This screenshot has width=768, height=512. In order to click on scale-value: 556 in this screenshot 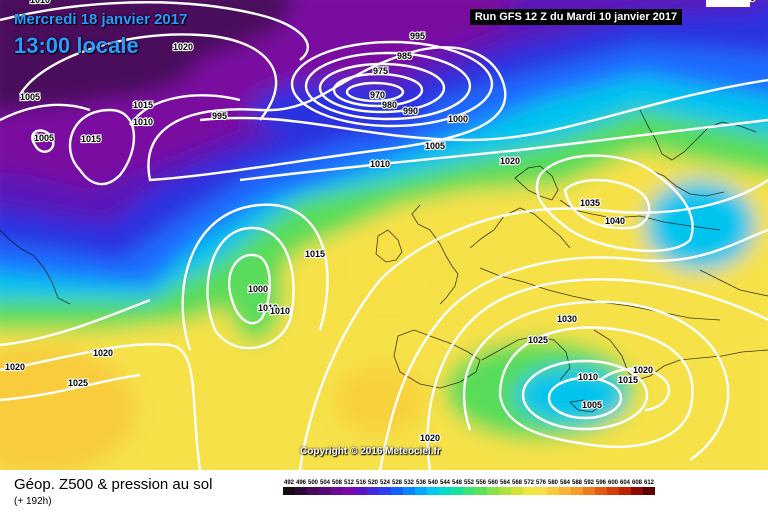, I will do `click(480, 483)`.